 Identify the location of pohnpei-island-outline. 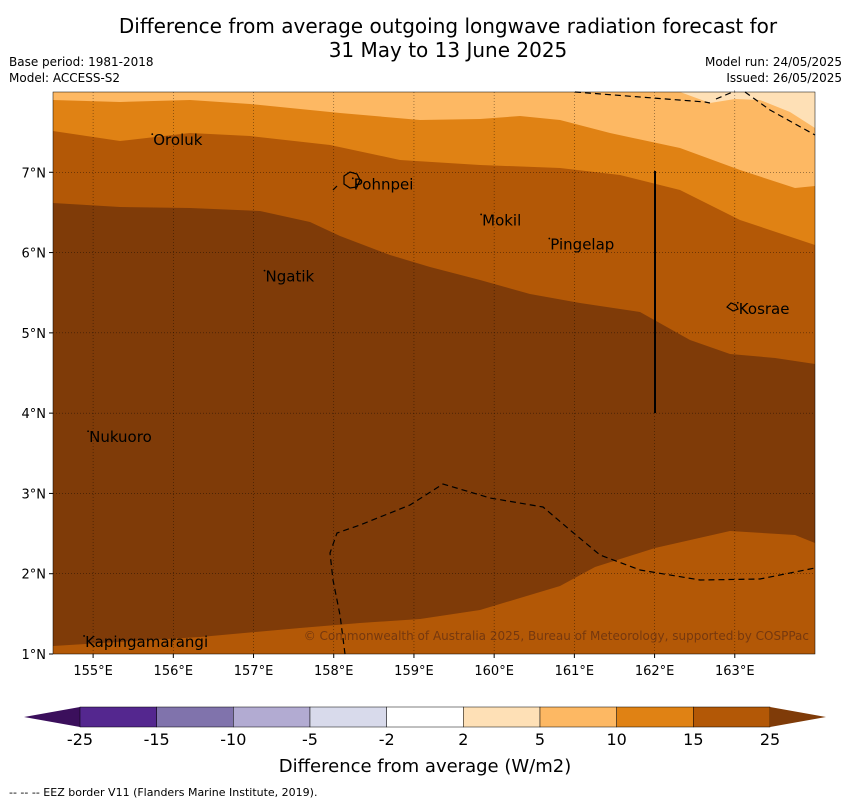
(352, 180).